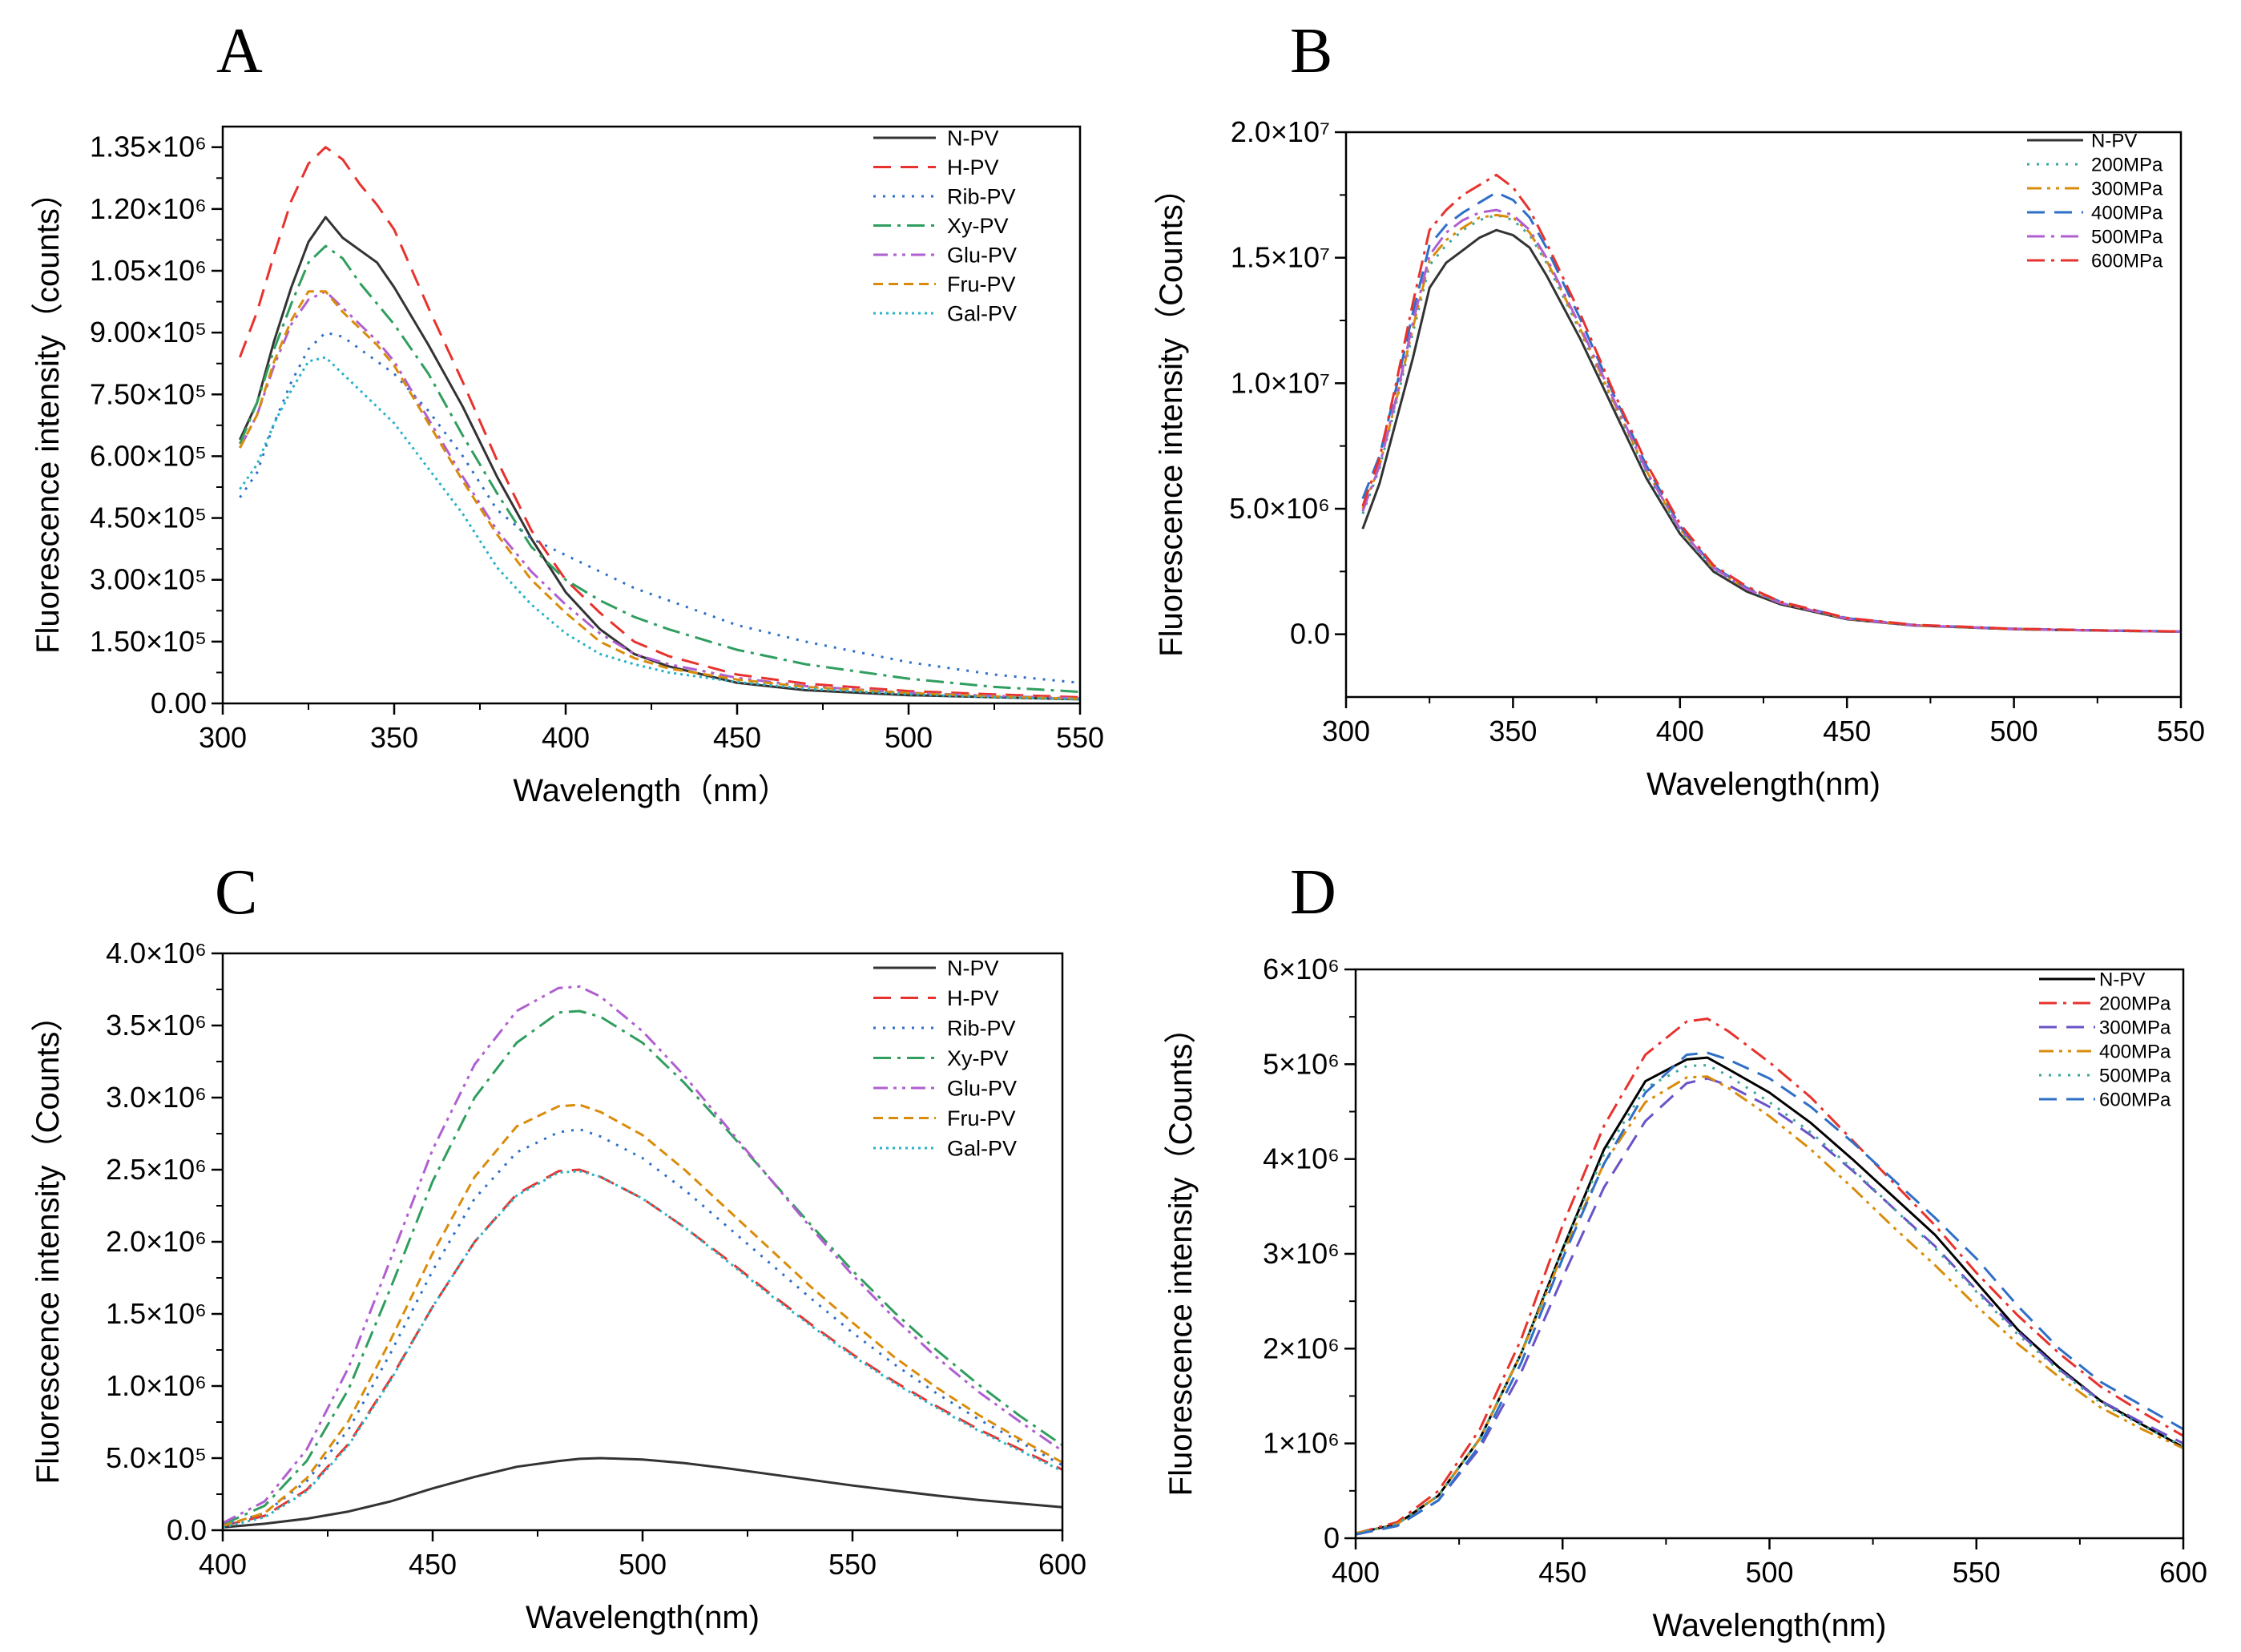 This screenshot has width=2241, height=1652. What do you see at coordinates (1302, 1064) in the screenshot?
I see `y-tick-label: 5×10⁶` at bounding box center [1302, 1064].